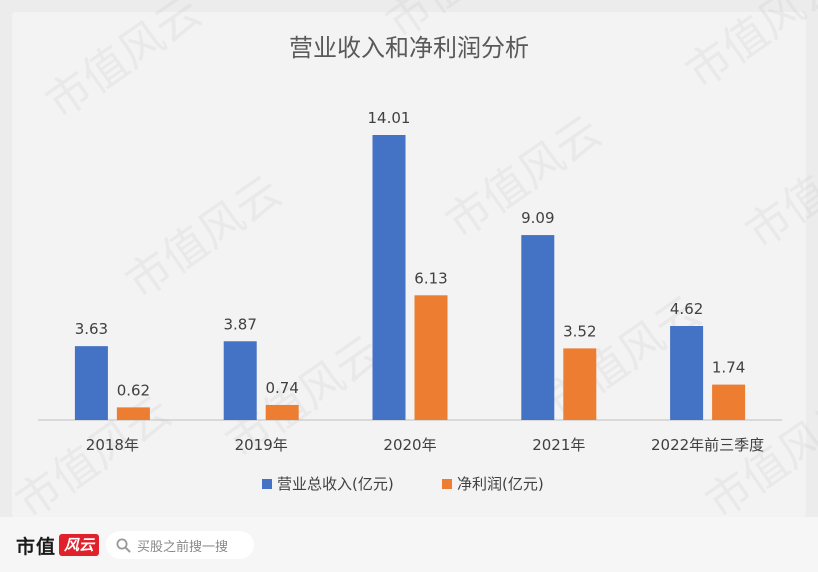 The image size is (818, 572). I want to click on legend-label-revenue: 营业总收入(亿元), so click(335, 484).